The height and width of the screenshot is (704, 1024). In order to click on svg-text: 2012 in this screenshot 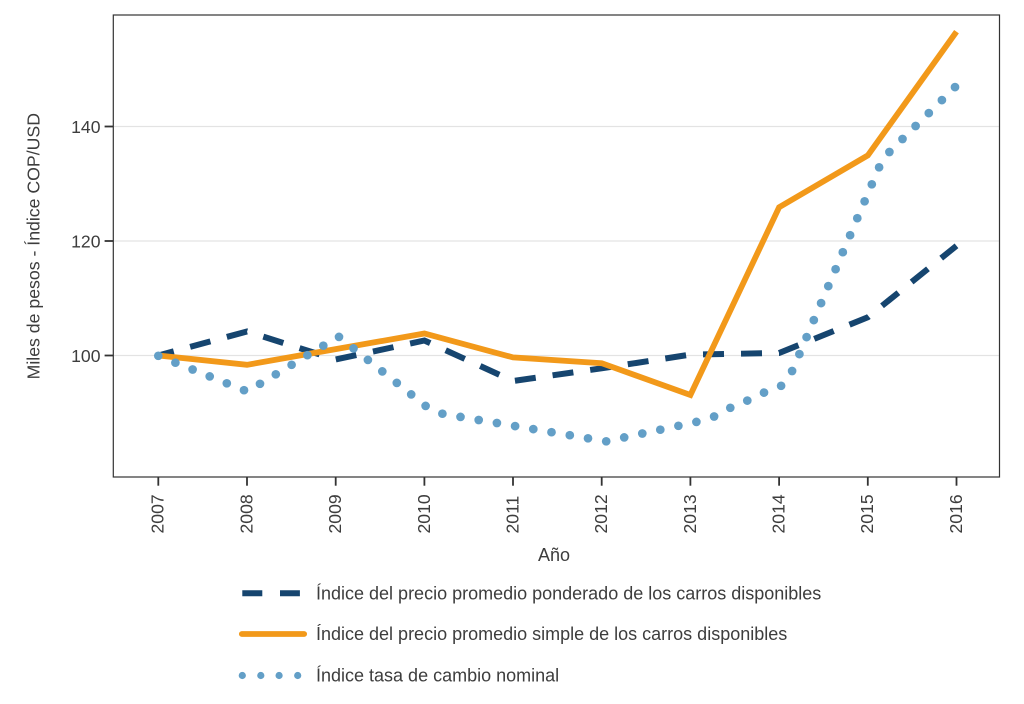, I will do `click(601, 513)`.